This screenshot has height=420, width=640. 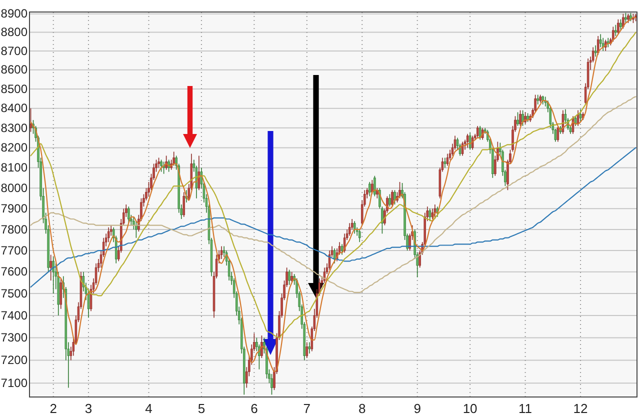 What do you see at coordinates (53, 408) in the screenshot?
I see `x-tick-label: 2` at bounding box center [53, 408].